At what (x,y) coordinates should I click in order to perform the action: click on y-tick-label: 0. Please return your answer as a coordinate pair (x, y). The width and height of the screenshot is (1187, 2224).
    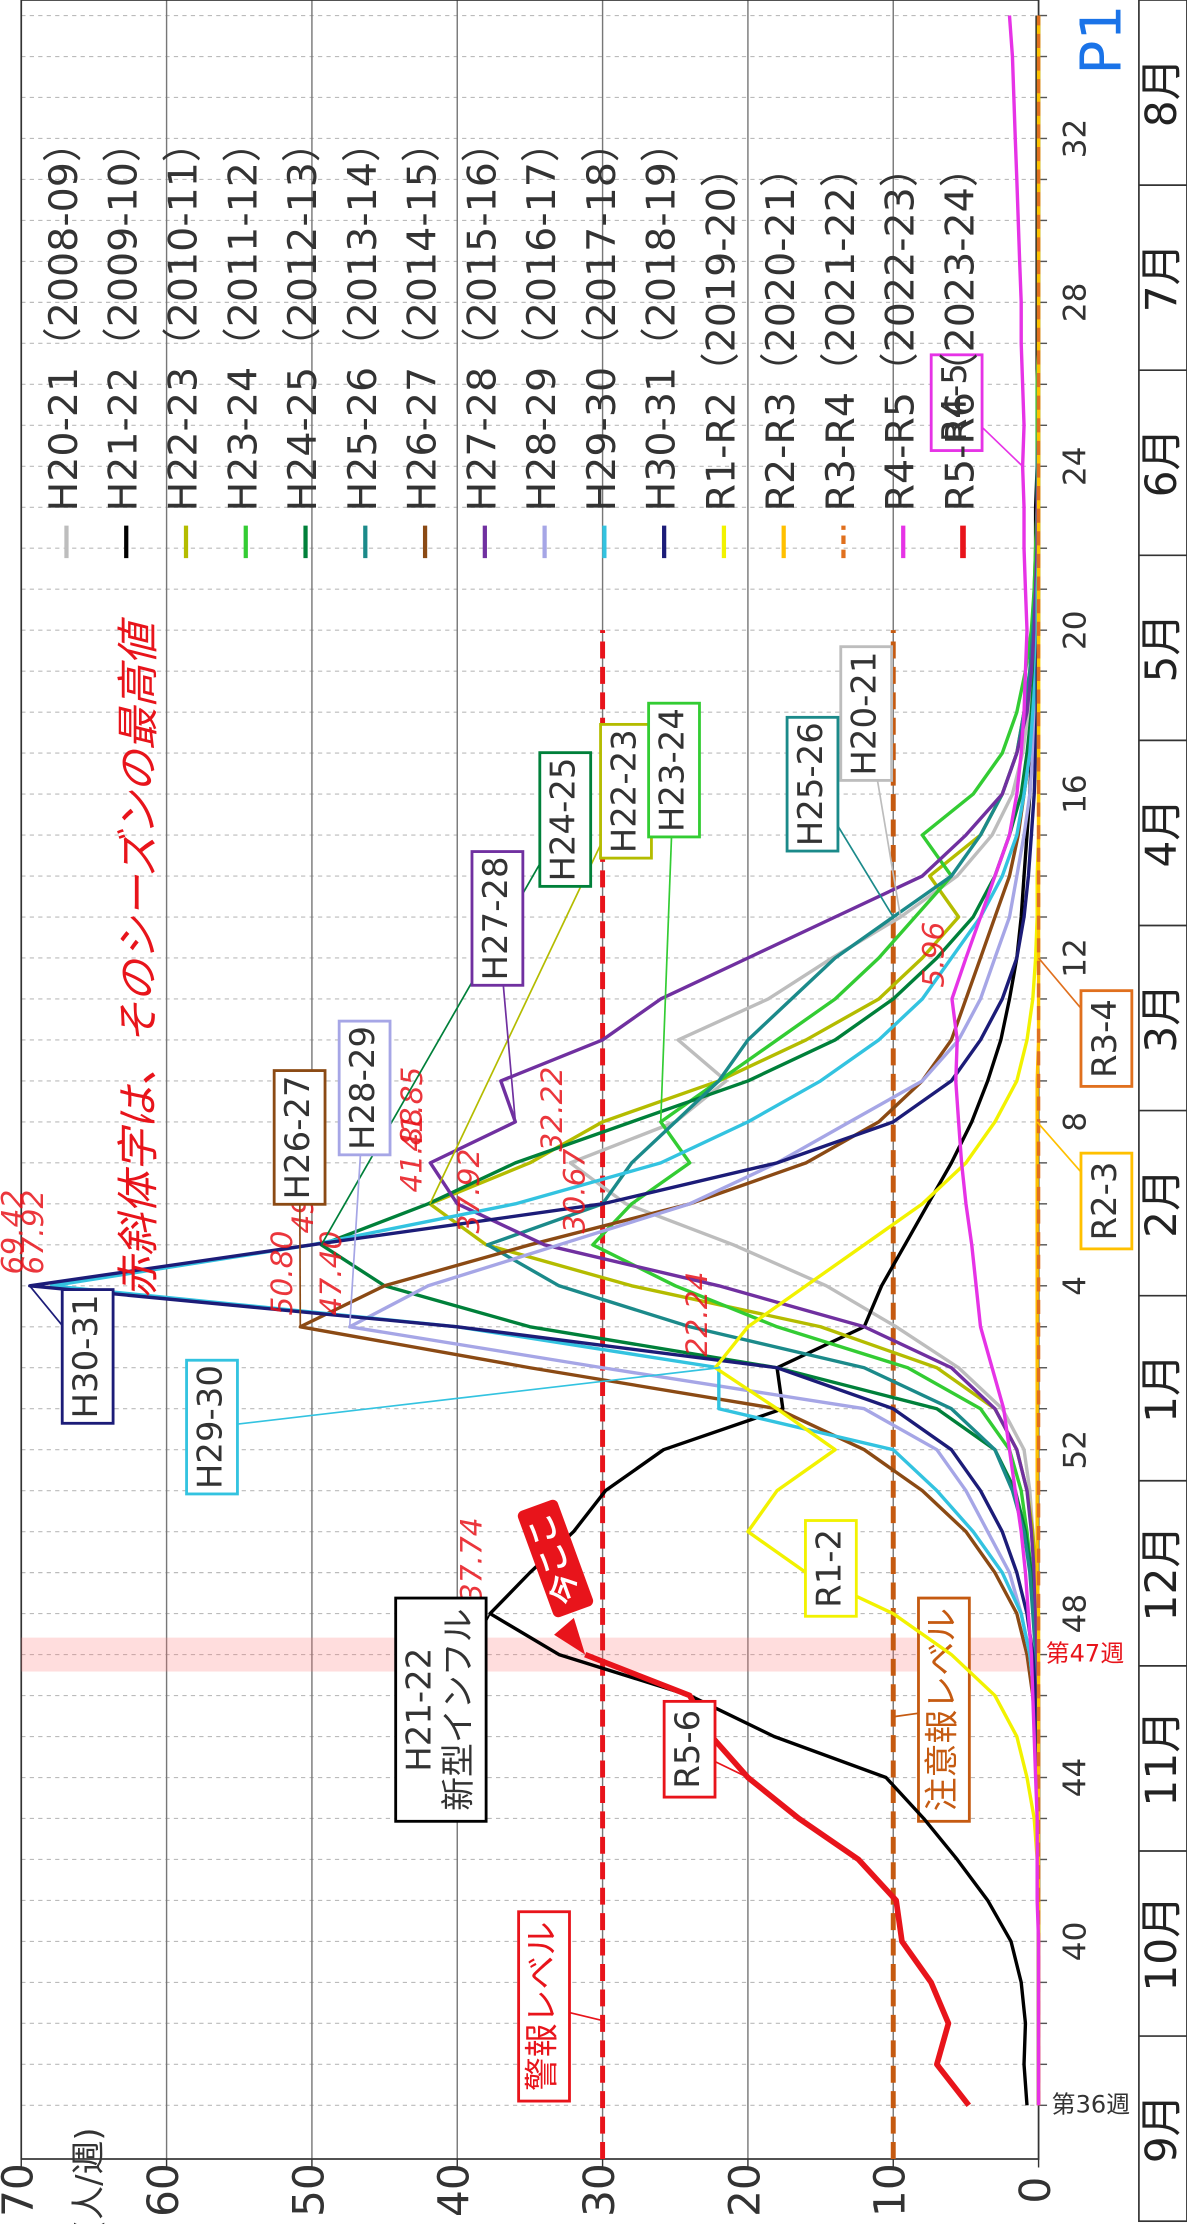
    Looking at the image, I should click on (1035, 2190).